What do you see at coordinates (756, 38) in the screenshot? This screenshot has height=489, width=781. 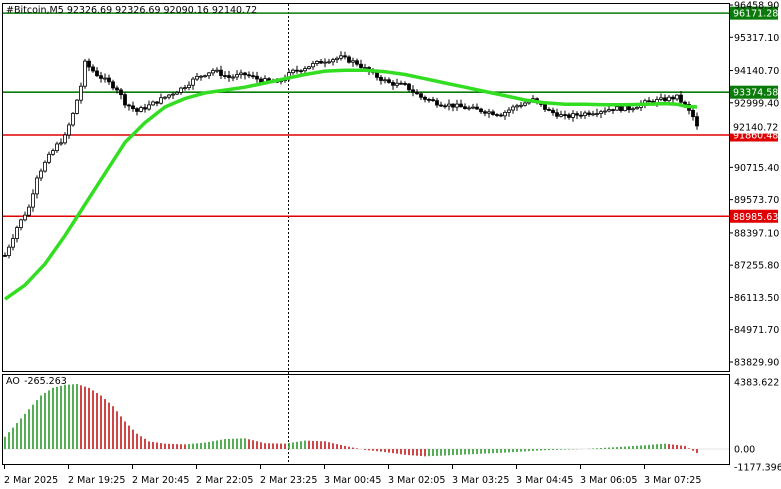 I see `y-tick-label: 95317.10` at bounding box center [756, 38].